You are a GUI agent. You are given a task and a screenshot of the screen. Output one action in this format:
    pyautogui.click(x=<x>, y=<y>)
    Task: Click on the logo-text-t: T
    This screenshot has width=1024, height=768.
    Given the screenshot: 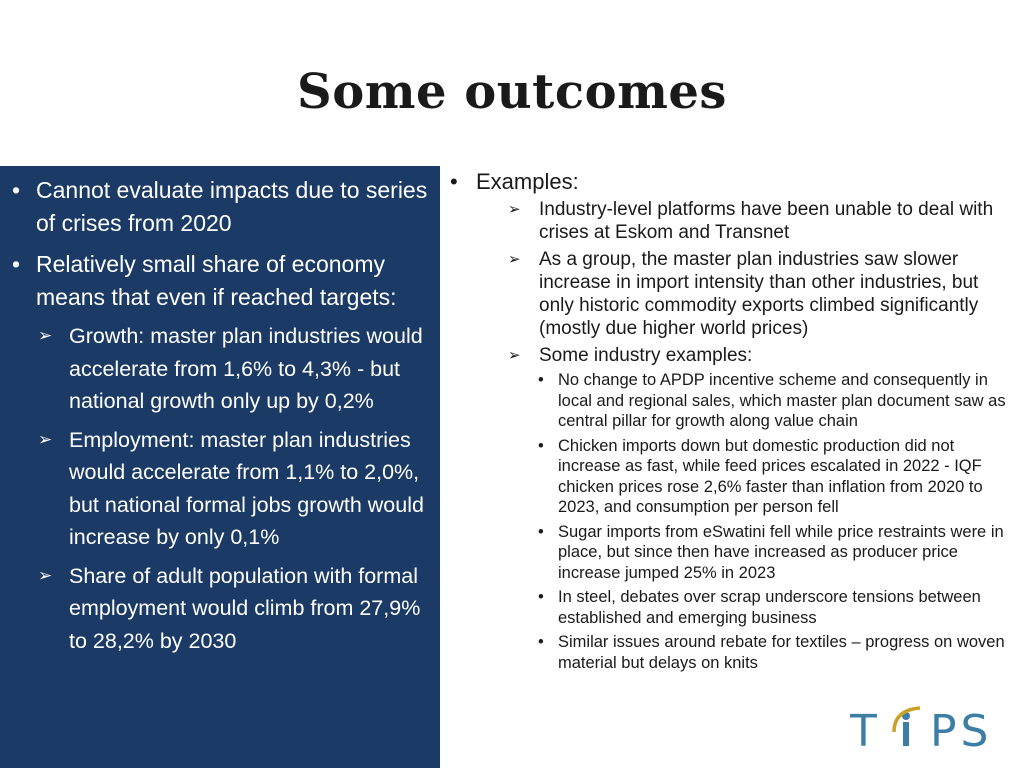 What is the action you would take?
    pyautogui.click(x=865, y=729)
    